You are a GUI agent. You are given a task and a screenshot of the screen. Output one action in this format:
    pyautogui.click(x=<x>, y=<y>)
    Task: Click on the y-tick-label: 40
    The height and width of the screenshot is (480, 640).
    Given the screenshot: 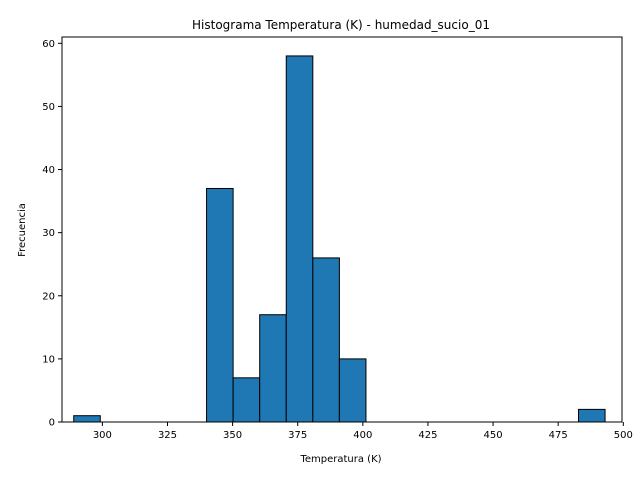 What is the action you would take?
    pyautogui.click(x=48, y=170)
    